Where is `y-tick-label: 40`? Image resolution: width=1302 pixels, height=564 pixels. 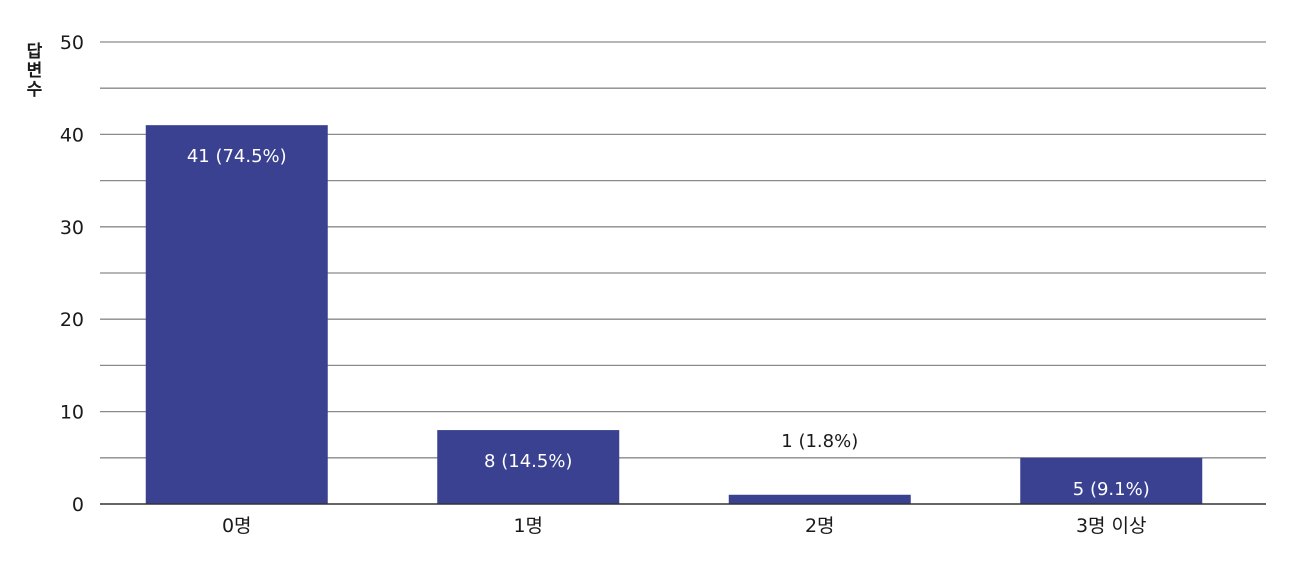 y-tick-label: 40 is located at coordinates (72, 135).